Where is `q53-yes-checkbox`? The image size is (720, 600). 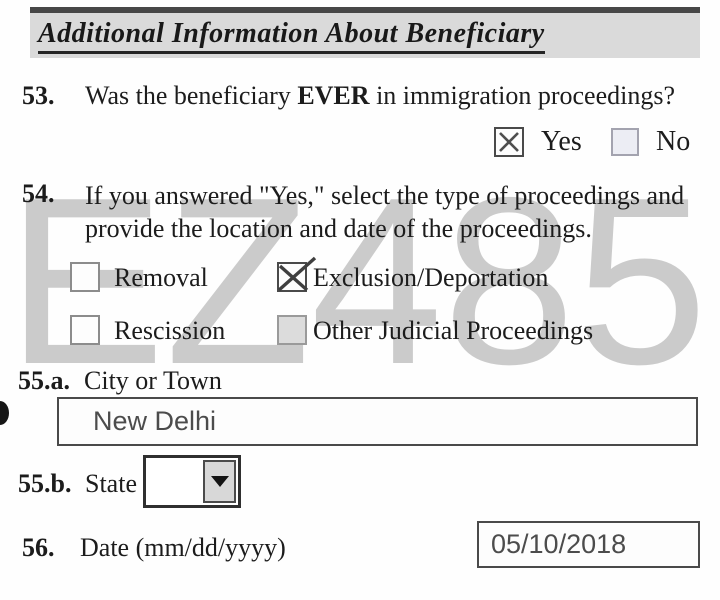
q53-yes-checkbox is located at coordinates (509, 142).